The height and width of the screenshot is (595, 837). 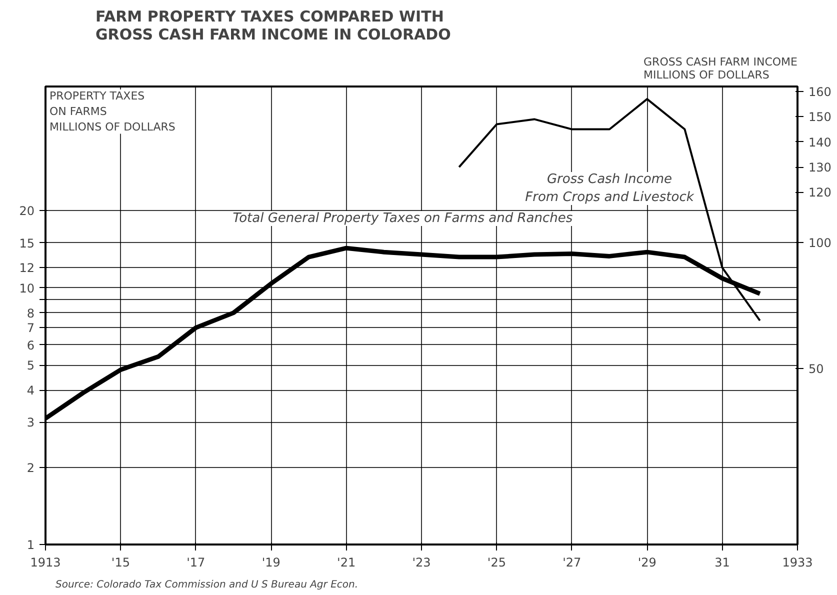 What do you see at coordinates (572, 563) in the screenshot?
I see `x-tick-label: '27` at bounding box center [572, 563].